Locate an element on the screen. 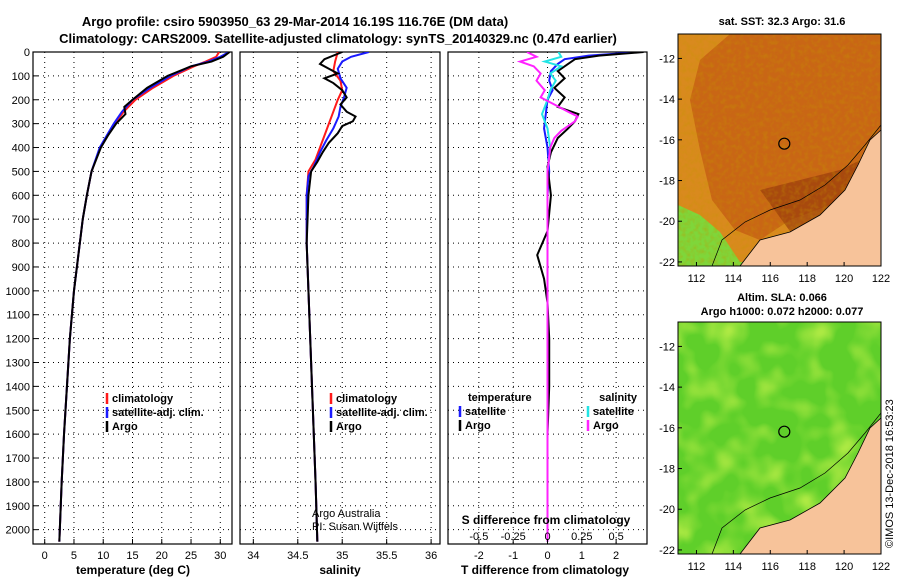 This screenshot has height=580, width=900. sst-map-frame is located at coordinates (779, 150).